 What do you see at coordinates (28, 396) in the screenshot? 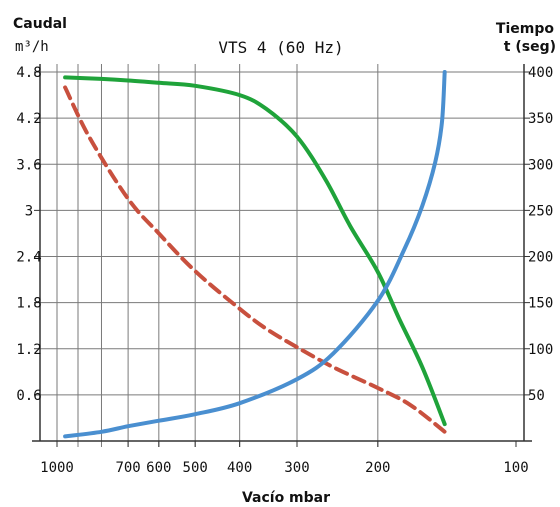
I see `left-tick-label: 0.6` at bounding box center [28, 396].